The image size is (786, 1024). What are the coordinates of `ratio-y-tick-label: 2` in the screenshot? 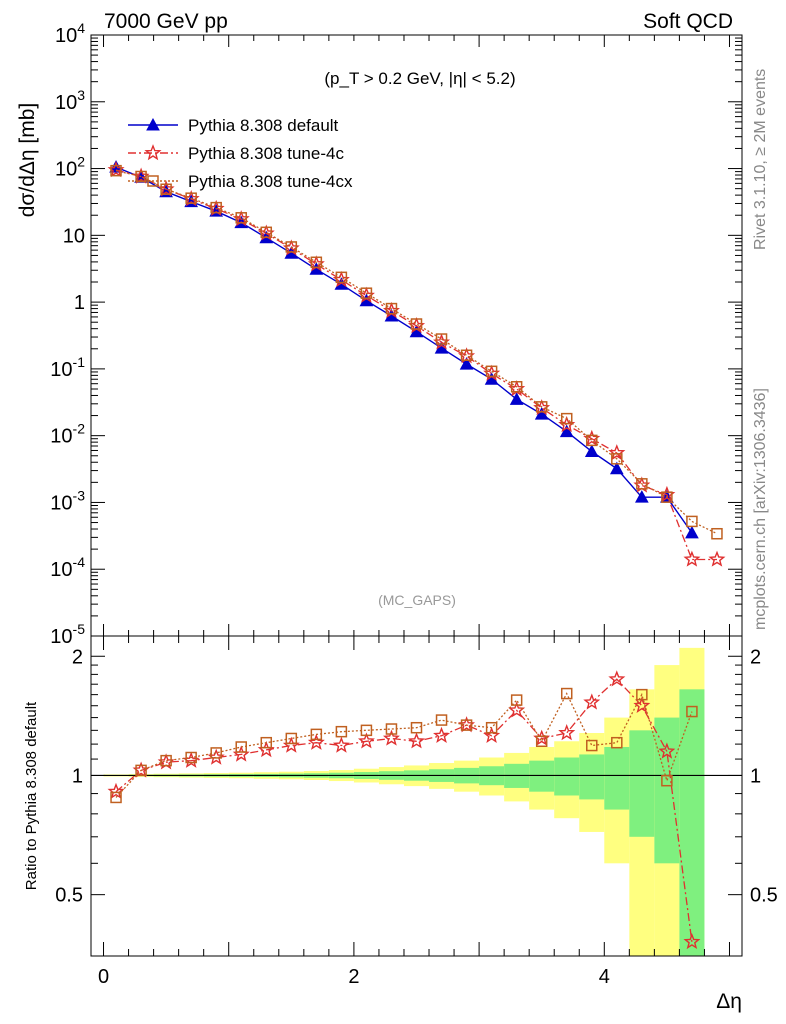 It's located at (77, 657).